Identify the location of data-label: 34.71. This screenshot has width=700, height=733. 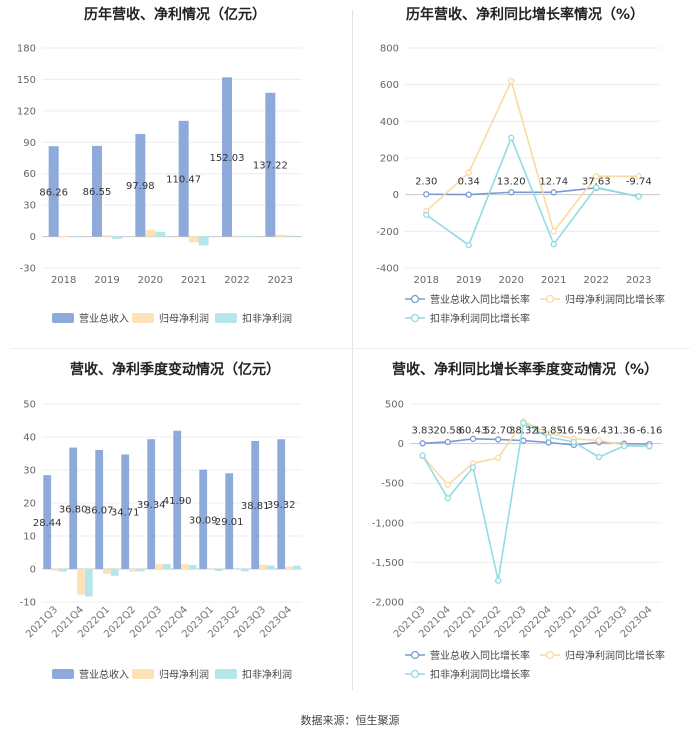
(125, 513).